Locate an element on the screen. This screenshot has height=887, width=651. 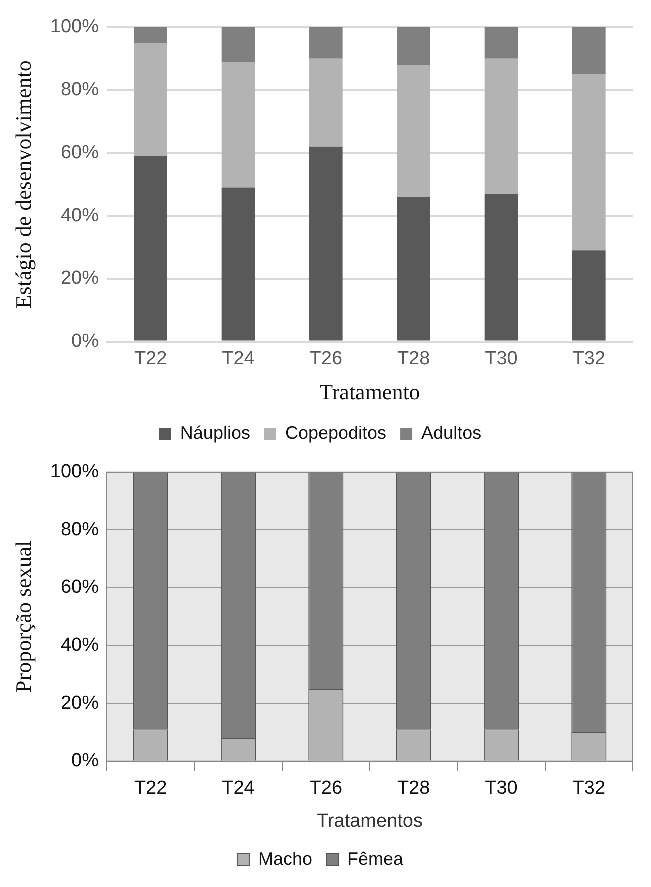
x-axis-title: Tratamentos is located at coordinates (370, 821).